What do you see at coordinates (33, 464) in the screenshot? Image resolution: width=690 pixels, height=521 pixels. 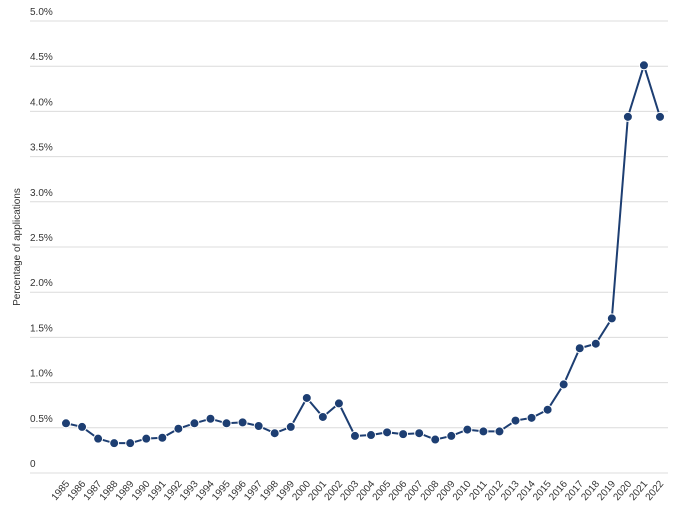 I see `y-tick-label: 0` at bounding box center [33, 464].